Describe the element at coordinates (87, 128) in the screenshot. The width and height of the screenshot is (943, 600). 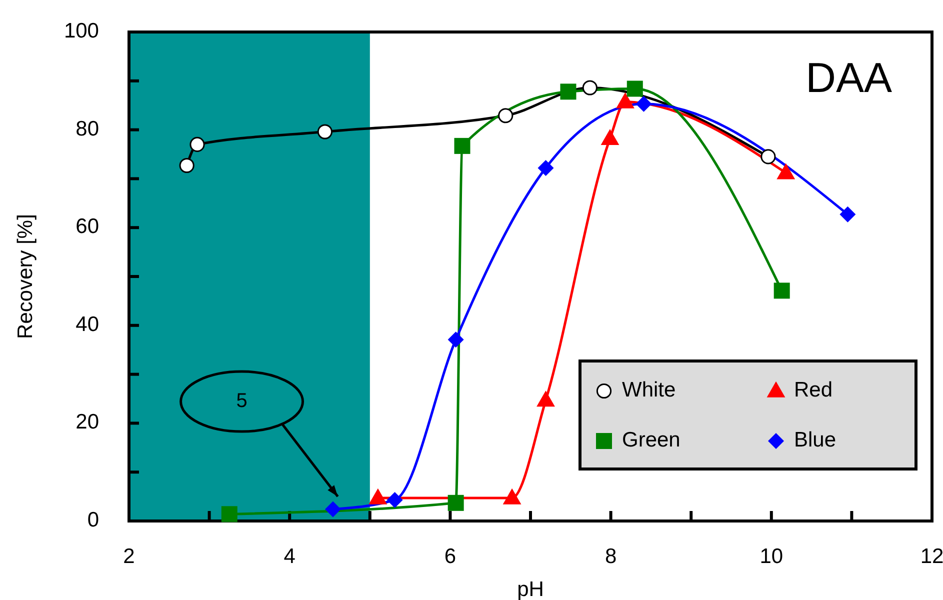
I see `y-tick-label: 80` at that location.